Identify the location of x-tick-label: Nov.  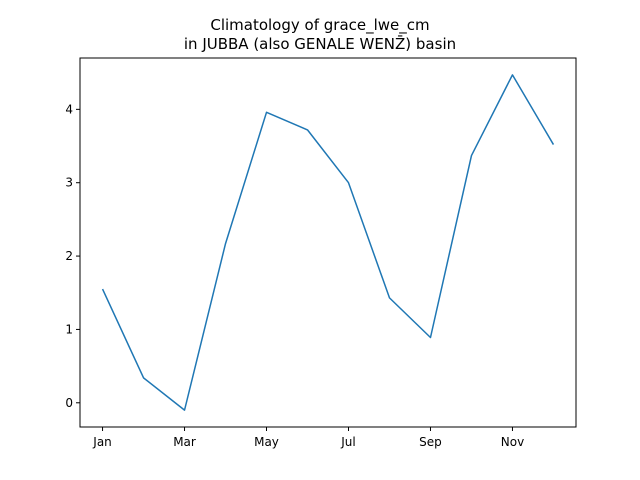
(512, 442).